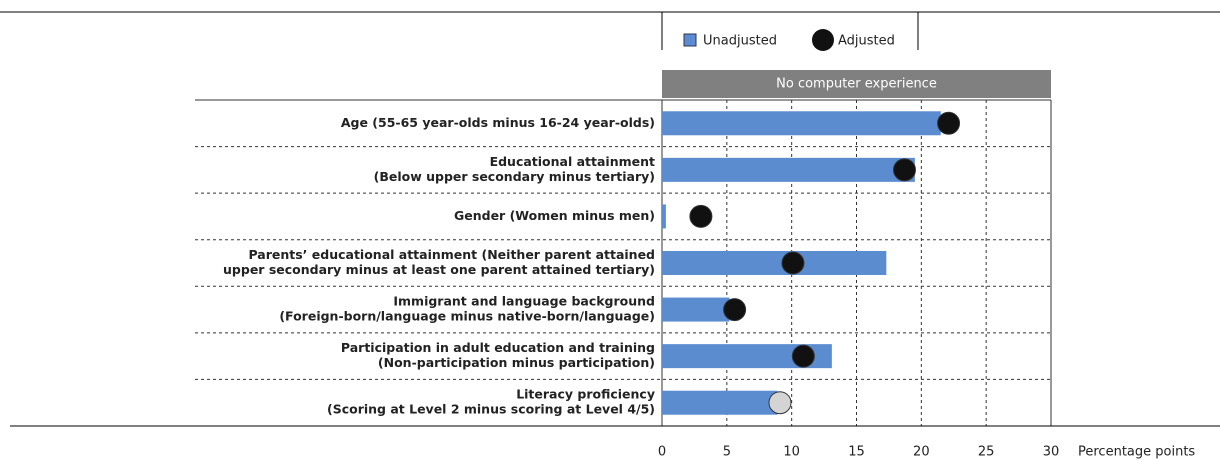  I want to click on panel-title: No computer experience, so click(856, 84).